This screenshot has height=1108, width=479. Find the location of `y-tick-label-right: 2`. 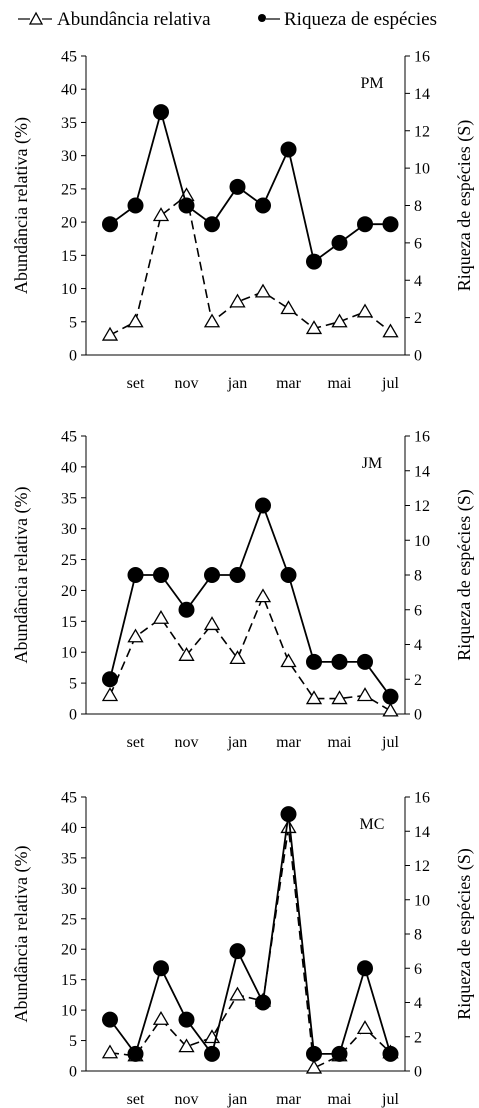

y-tick-label-right: 2 is located at coordinates (418, 318).